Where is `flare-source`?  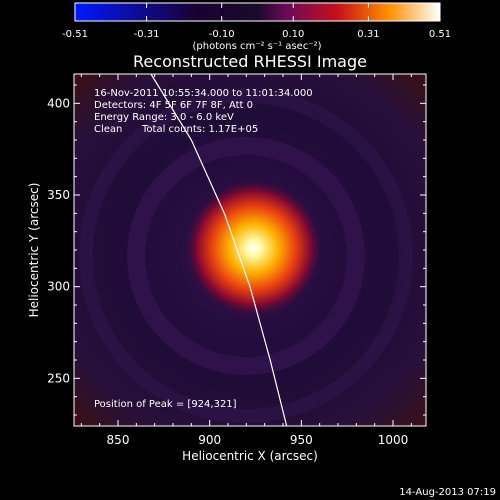
flare-source is located at coordinates (253, 248).